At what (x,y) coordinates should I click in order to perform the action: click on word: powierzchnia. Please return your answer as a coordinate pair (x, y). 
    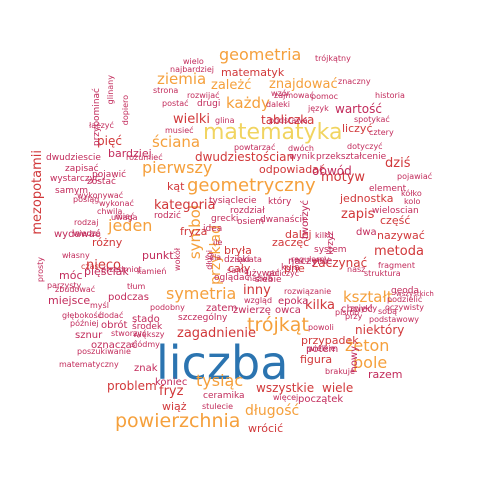
    Looking at the image, I should click on (178, 421).